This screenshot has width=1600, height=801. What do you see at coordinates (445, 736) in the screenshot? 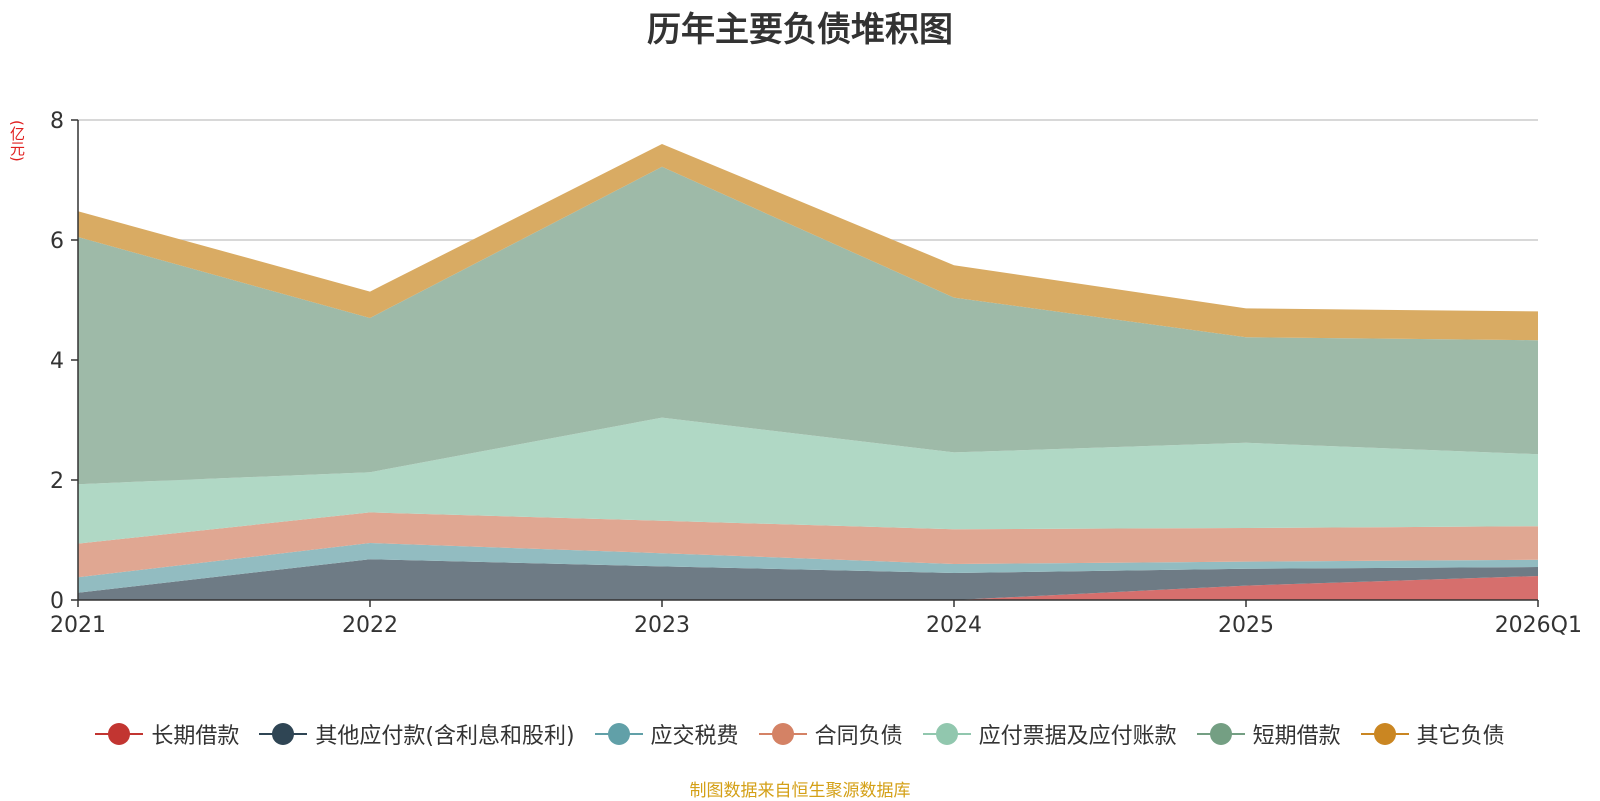
I see `legend-label-1: 其他应付款(含利息和股利)` at bounding box center [445, 736].